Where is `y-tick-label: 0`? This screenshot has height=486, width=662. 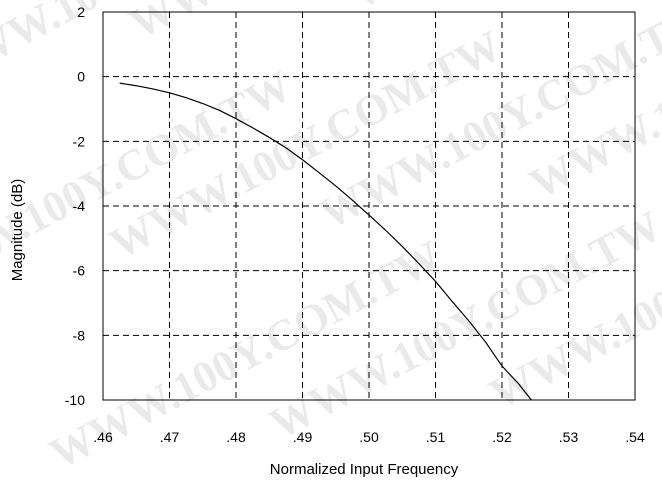 y-tick-label: 0 is located at coordinates (81, 77).